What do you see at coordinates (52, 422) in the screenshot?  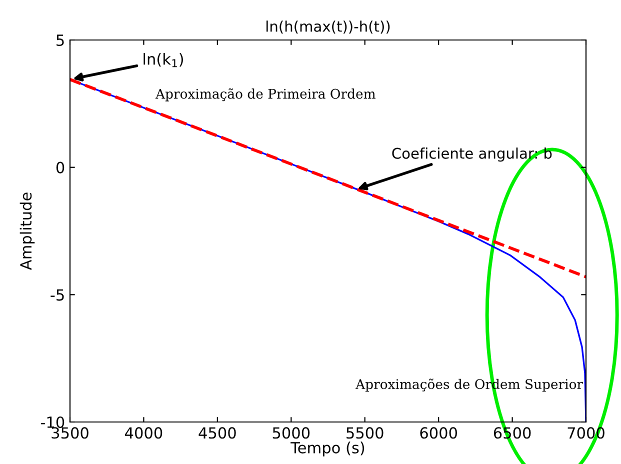 I see `y-tick-label: -10` at bounding box center [52, 422].